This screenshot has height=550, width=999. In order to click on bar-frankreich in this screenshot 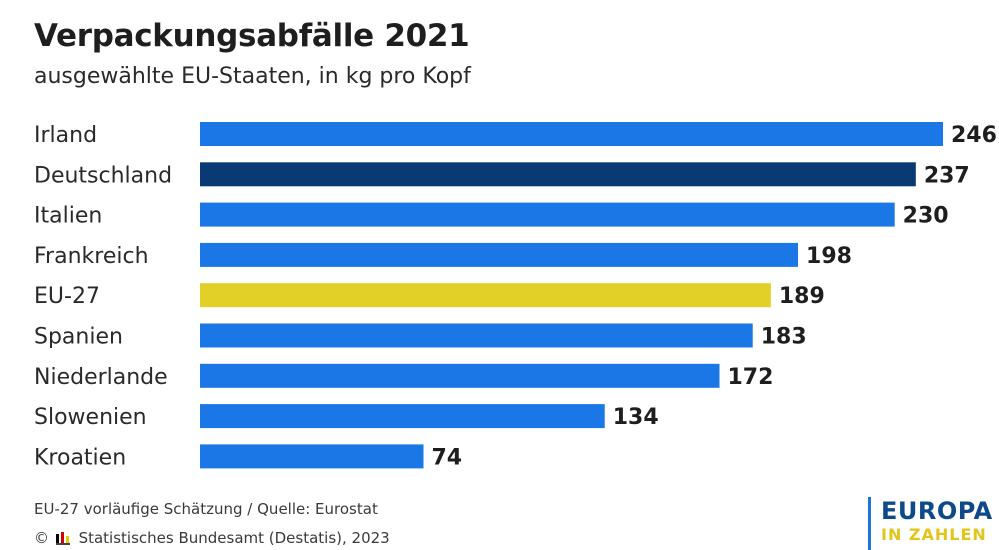, I will do `click(499, 254)`.